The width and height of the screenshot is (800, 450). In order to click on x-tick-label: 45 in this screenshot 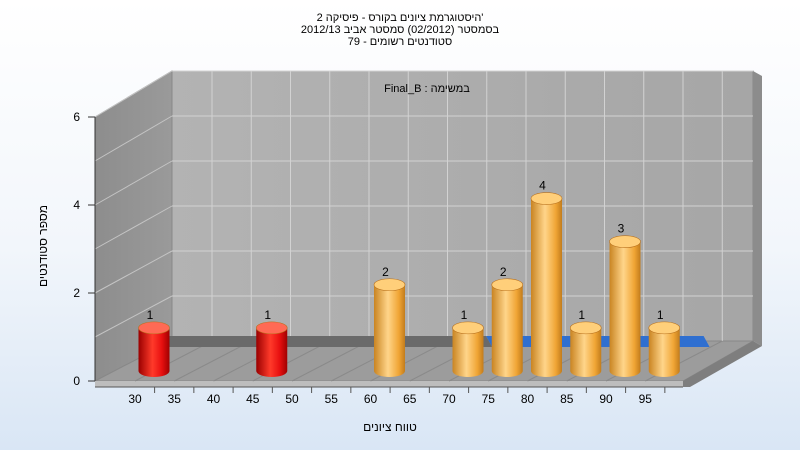, I will do `click(253, 399)`.